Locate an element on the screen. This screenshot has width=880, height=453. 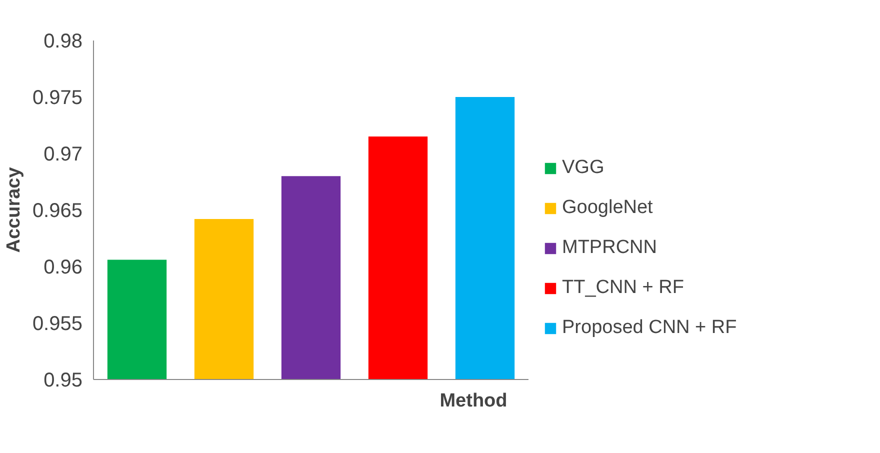
legend-label: TT_CNN + RF is located at coordinates (623, 288).